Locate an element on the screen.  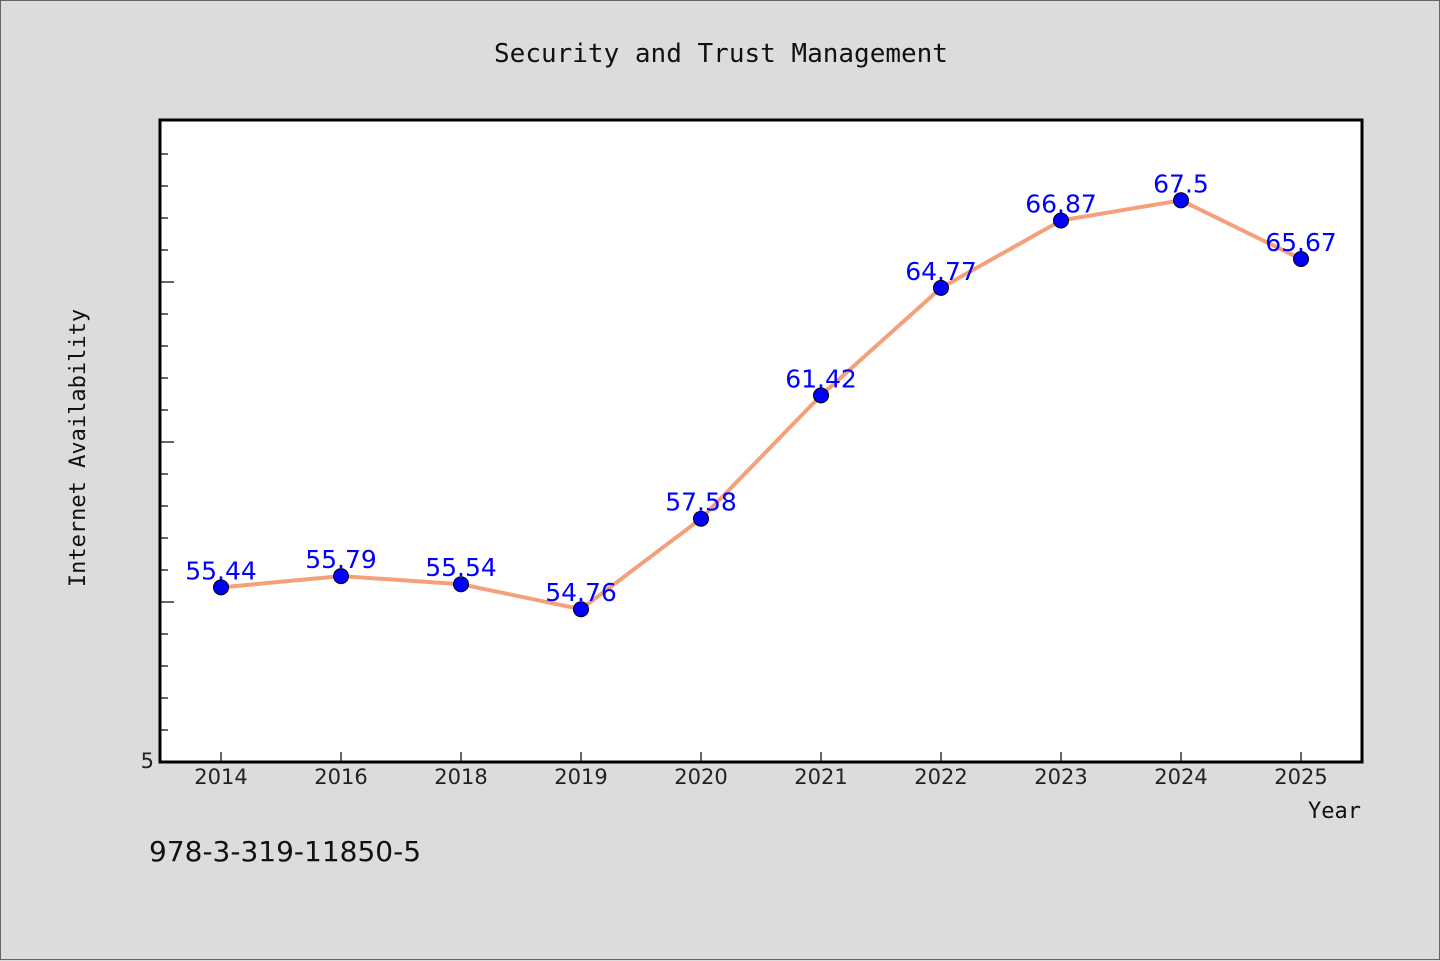
data-label: 55.79 is located at coordinates (341, 559).